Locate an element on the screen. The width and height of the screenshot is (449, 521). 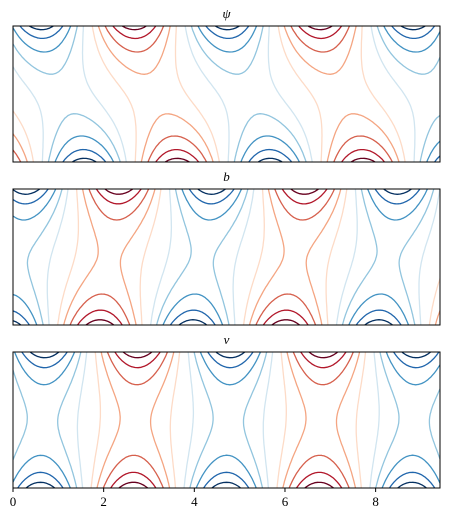
x-tick-label: 0 is located at coordinates (13, 501).